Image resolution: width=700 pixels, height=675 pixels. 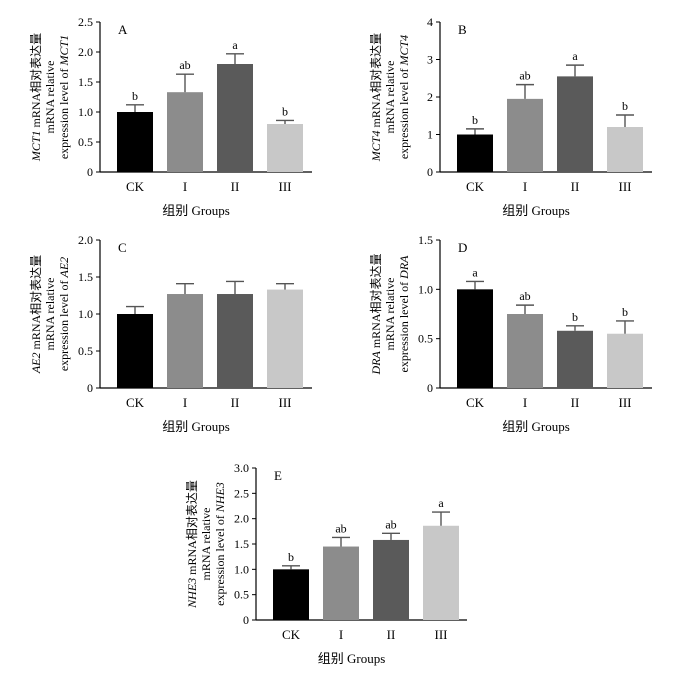 I want to click on y-axis-title-line: expression level of DRA, so click(x=404, y=314).